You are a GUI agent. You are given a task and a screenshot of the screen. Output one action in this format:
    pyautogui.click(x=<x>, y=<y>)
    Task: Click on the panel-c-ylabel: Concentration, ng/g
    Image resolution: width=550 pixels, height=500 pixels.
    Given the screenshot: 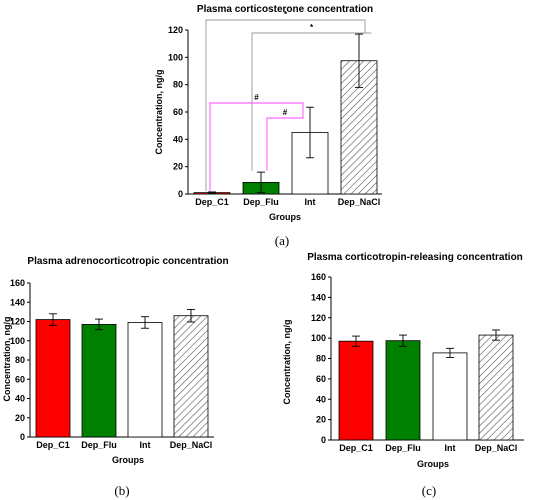 What is the action you would take?
    pyautogui.click(x=287, y=362)
    